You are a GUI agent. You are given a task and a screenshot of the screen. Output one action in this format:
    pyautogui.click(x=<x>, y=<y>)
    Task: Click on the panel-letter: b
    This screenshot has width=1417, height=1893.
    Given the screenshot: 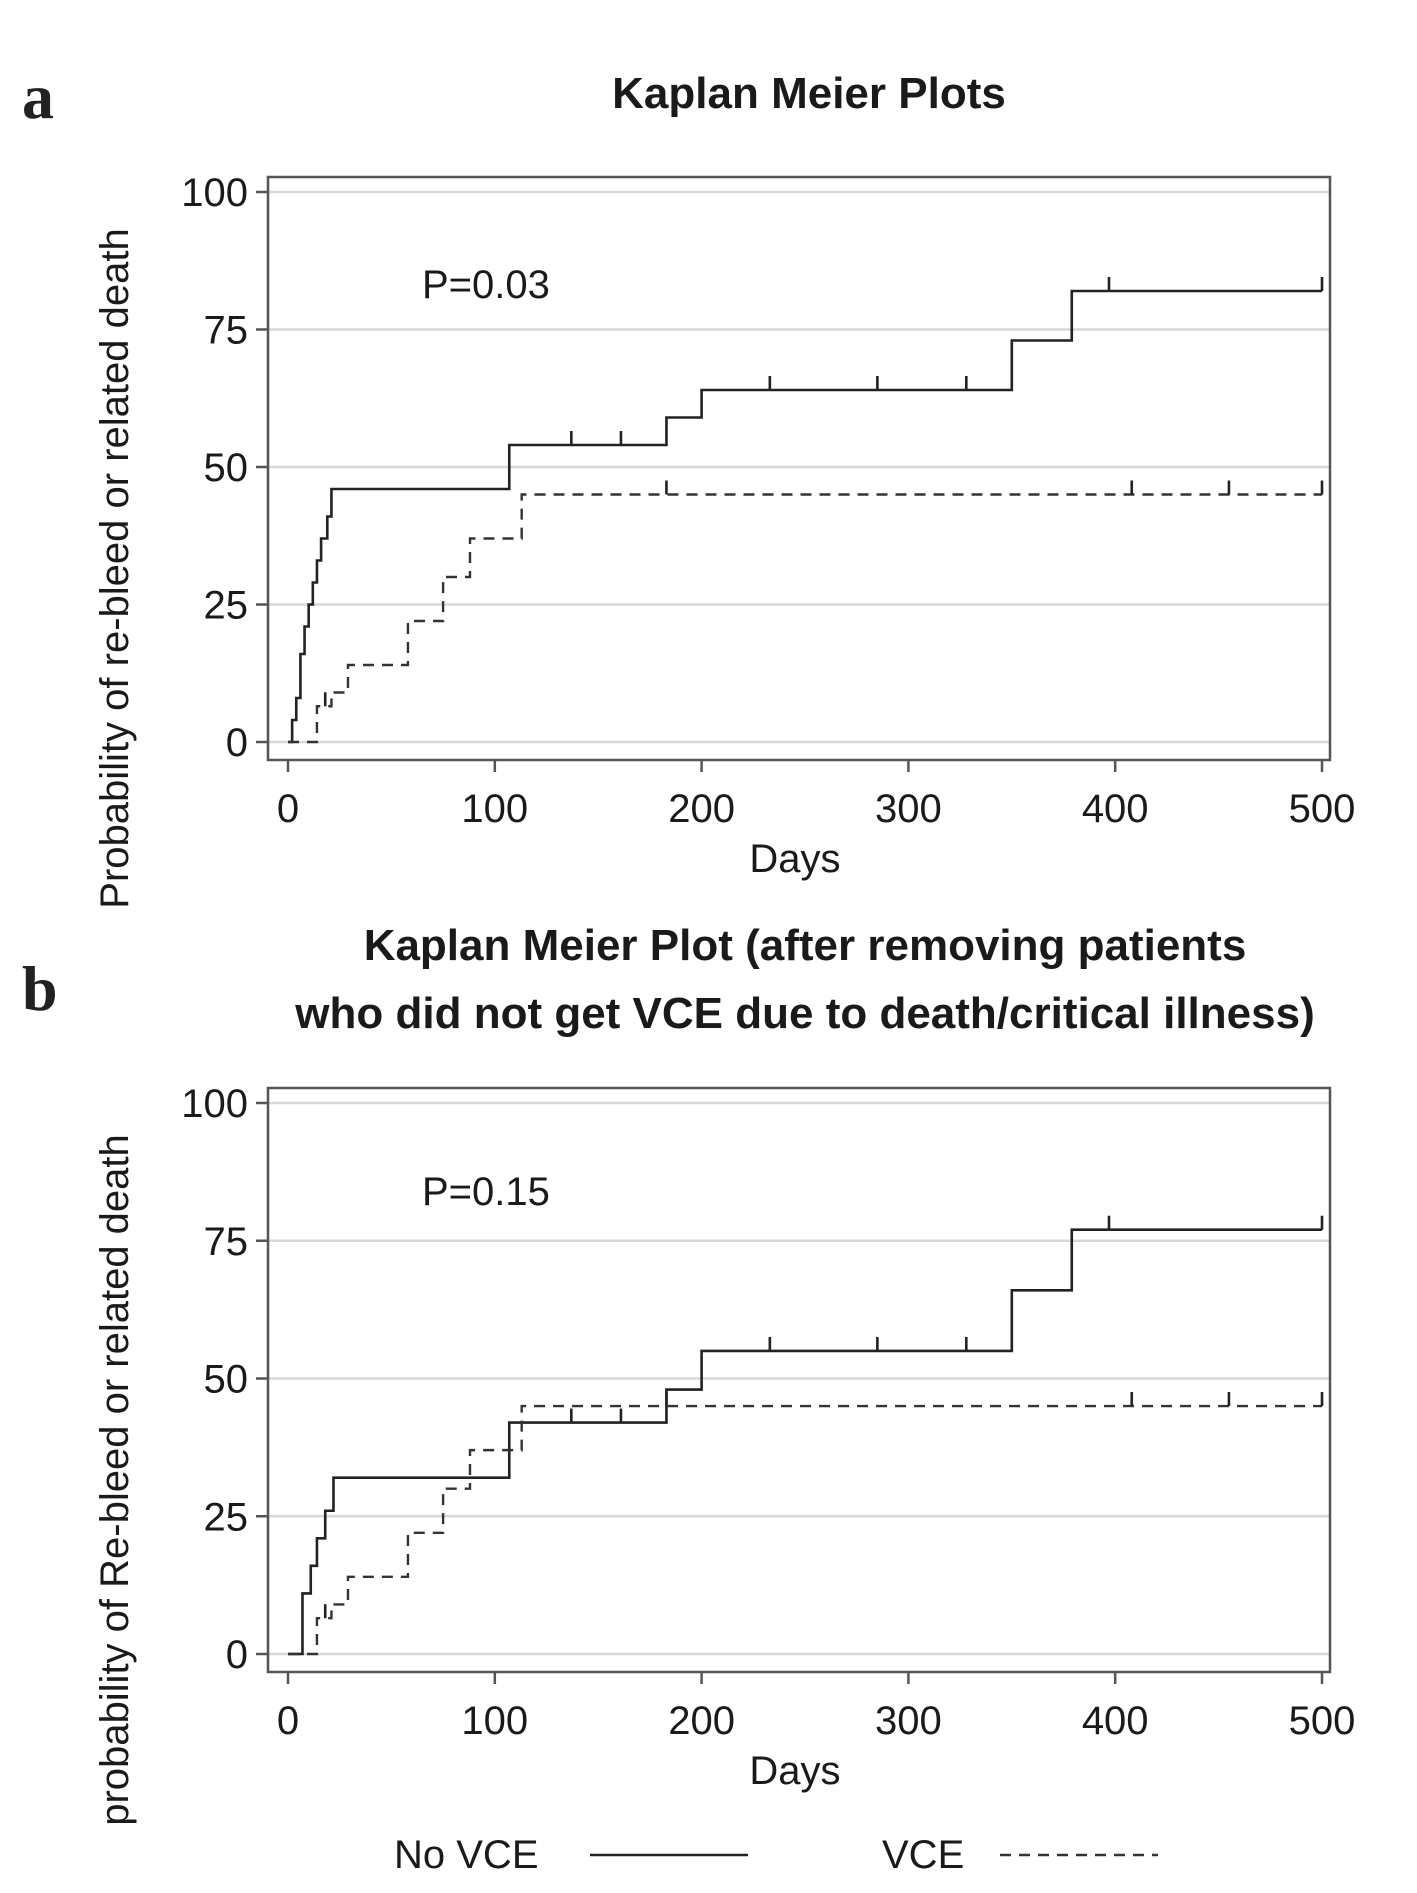 What is the action you would take?
    pyautogui.click(x=40, y=988)
    